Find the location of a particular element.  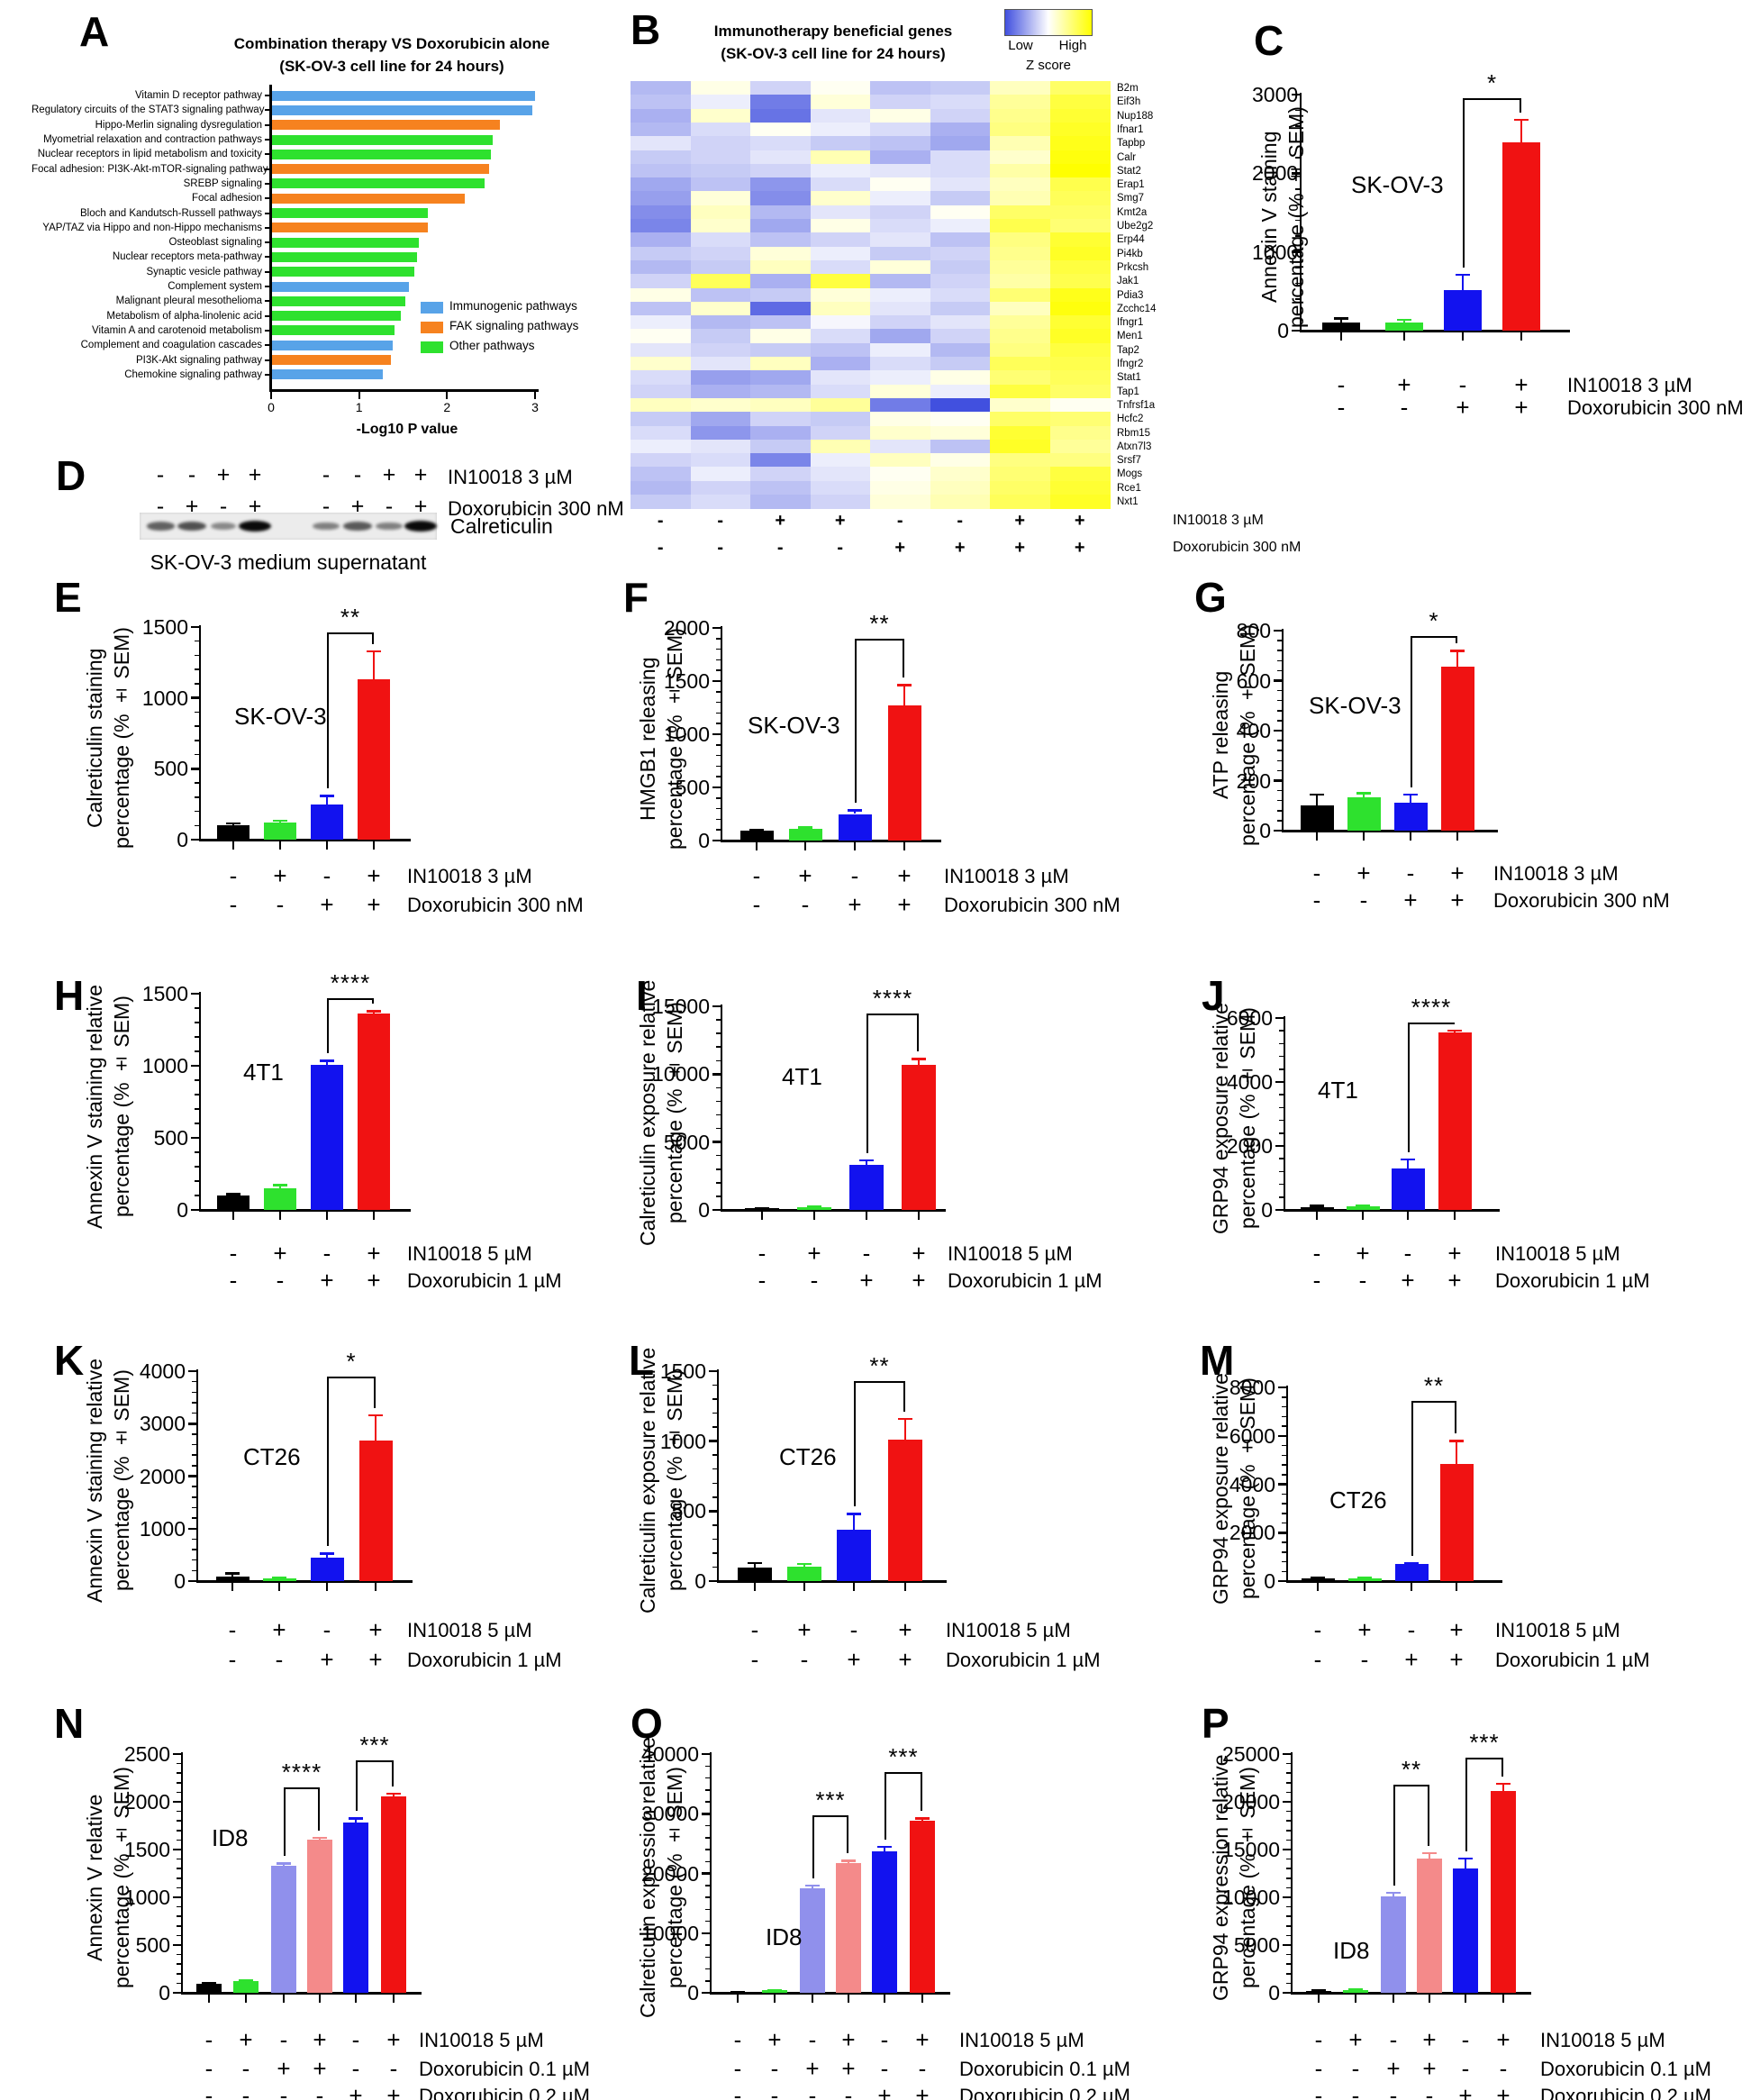

gene-label: Ifnar1 is located at coordinates (1130, 129).